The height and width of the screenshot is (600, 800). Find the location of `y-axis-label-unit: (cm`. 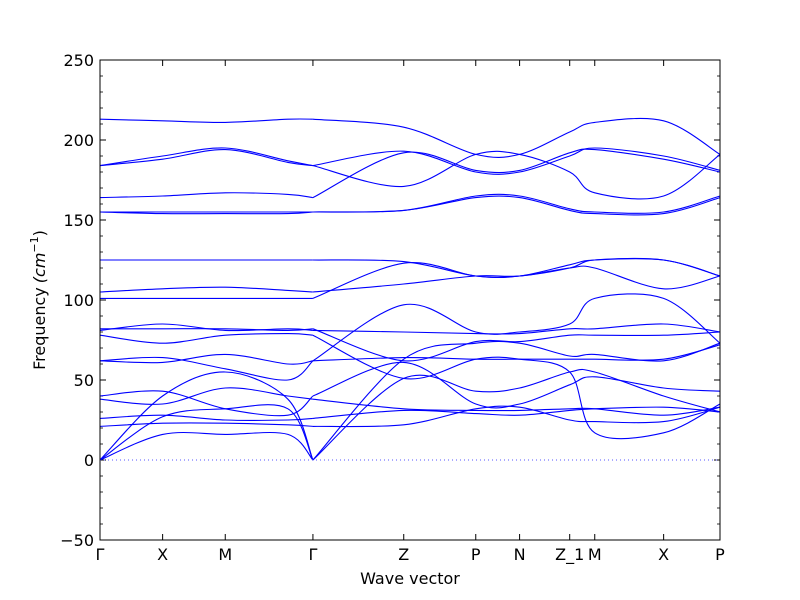

y-axis-label-unit: (cm is located at coordinates (39, 268).